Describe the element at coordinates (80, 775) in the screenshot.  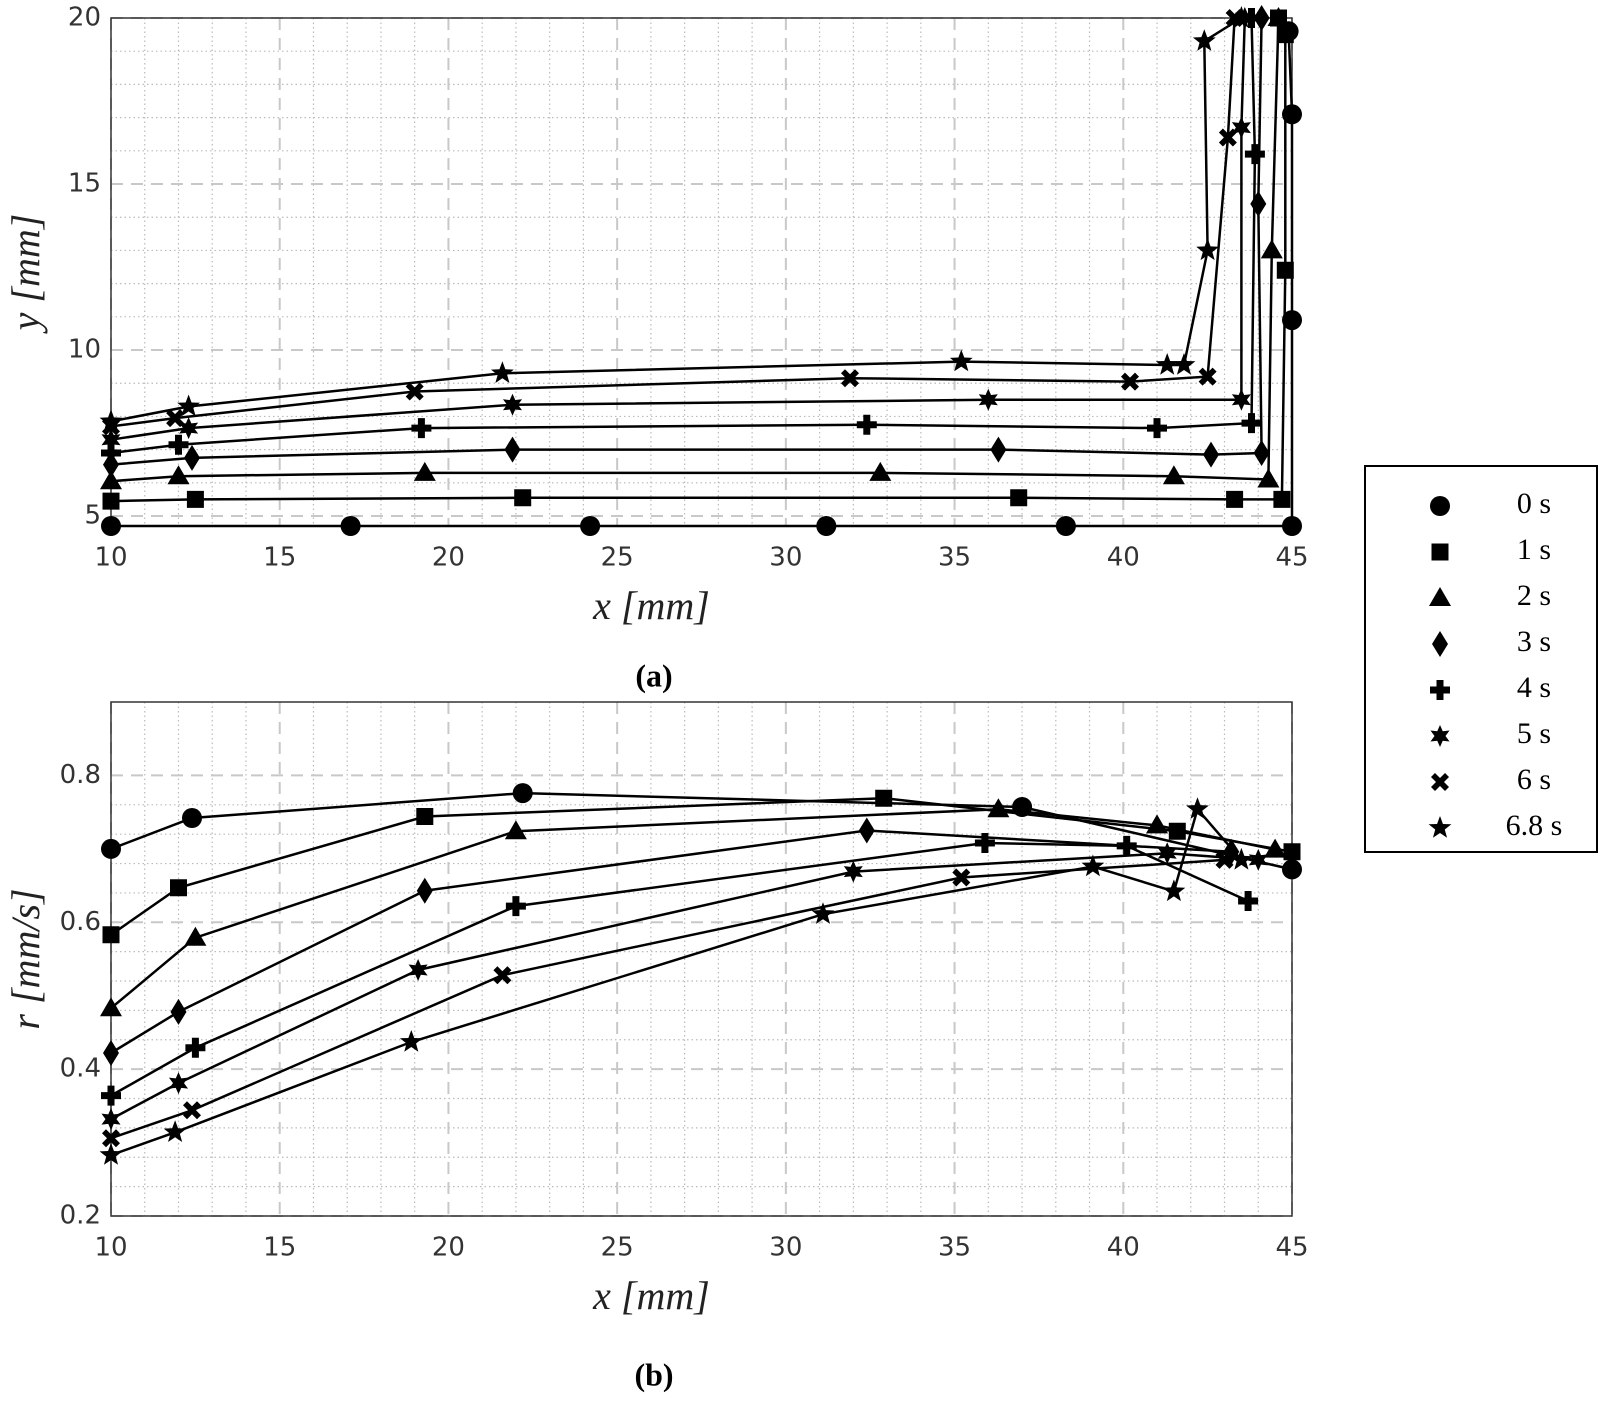
I see `y-tick-label: 0.8` at that location.